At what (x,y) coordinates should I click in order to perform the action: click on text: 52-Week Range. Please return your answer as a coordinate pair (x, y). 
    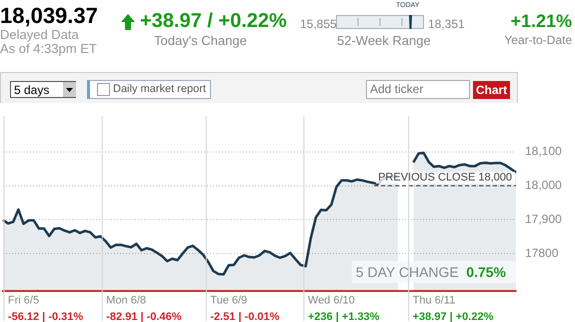
    Looking at the image, I should click on (384, 40).